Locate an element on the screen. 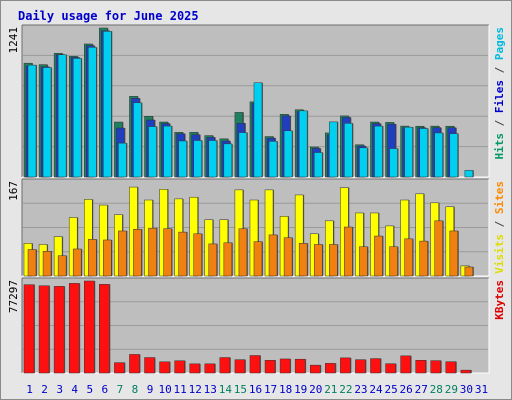  x-tick-label: 1 is located at coordinates (29, 389).